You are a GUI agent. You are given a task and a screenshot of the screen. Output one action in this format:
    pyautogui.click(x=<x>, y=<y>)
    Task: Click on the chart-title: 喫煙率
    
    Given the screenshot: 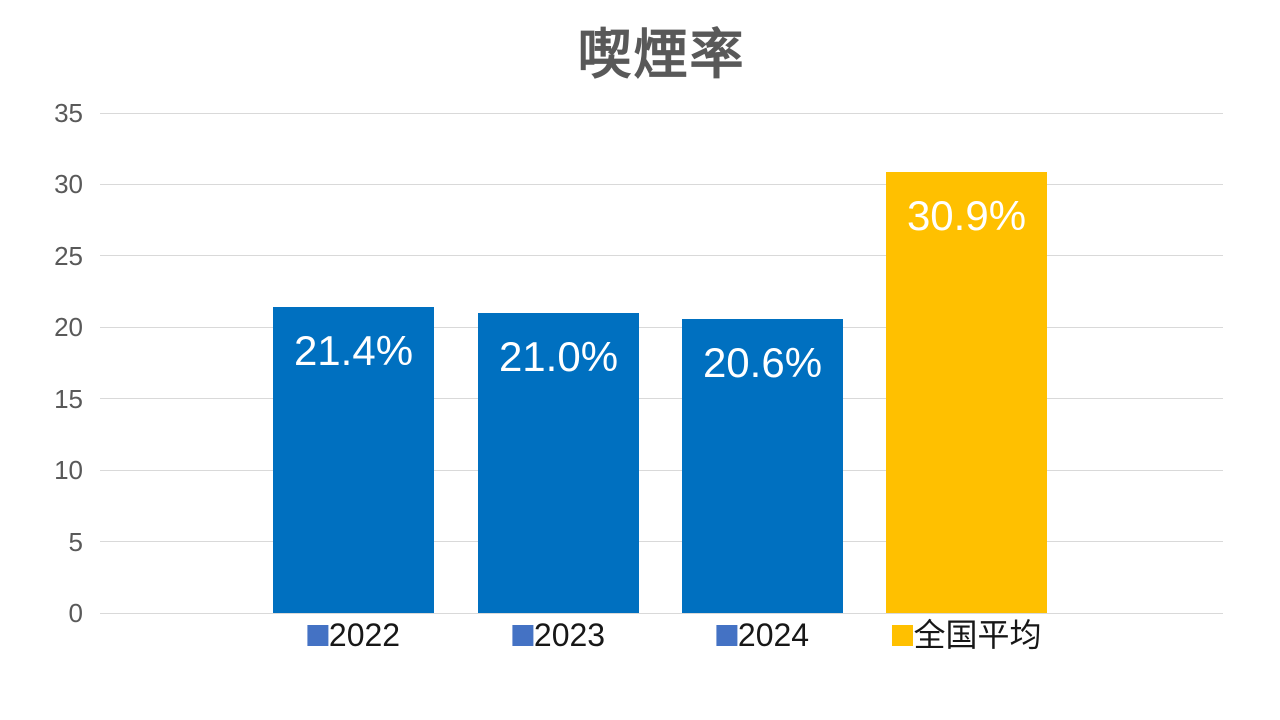 What is the action you would take?
    pyautogui.click(x=661, y=55)
    